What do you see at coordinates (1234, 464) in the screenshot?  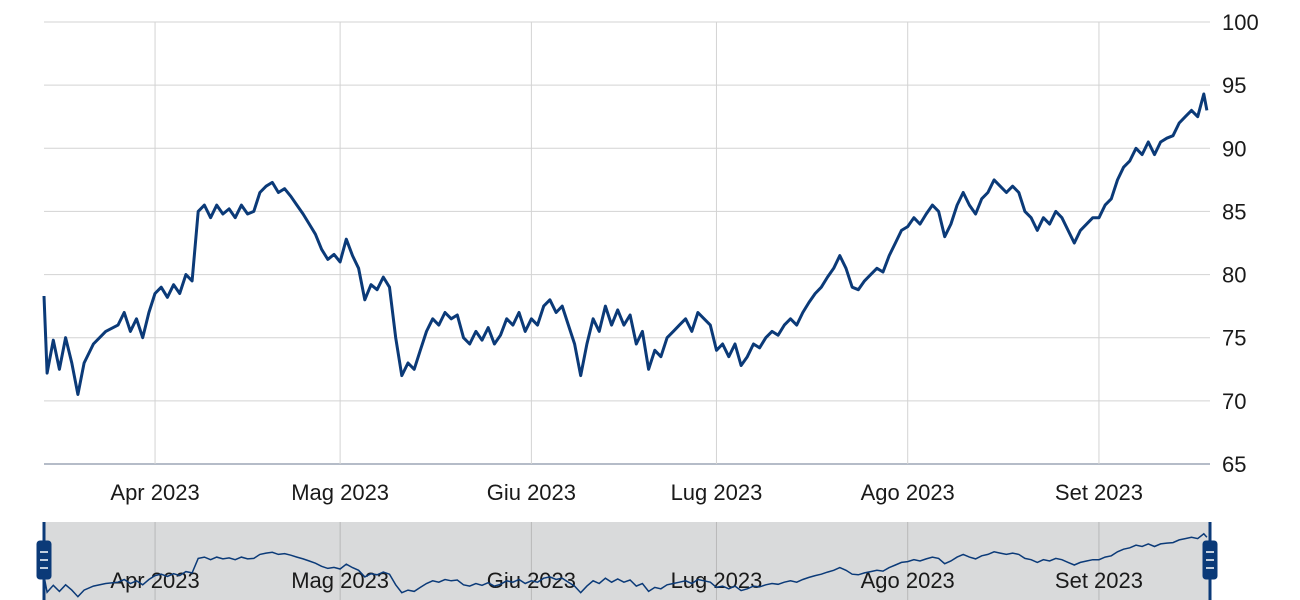 I see `y-tick-label: 65` at bounding box center [1234, 464].